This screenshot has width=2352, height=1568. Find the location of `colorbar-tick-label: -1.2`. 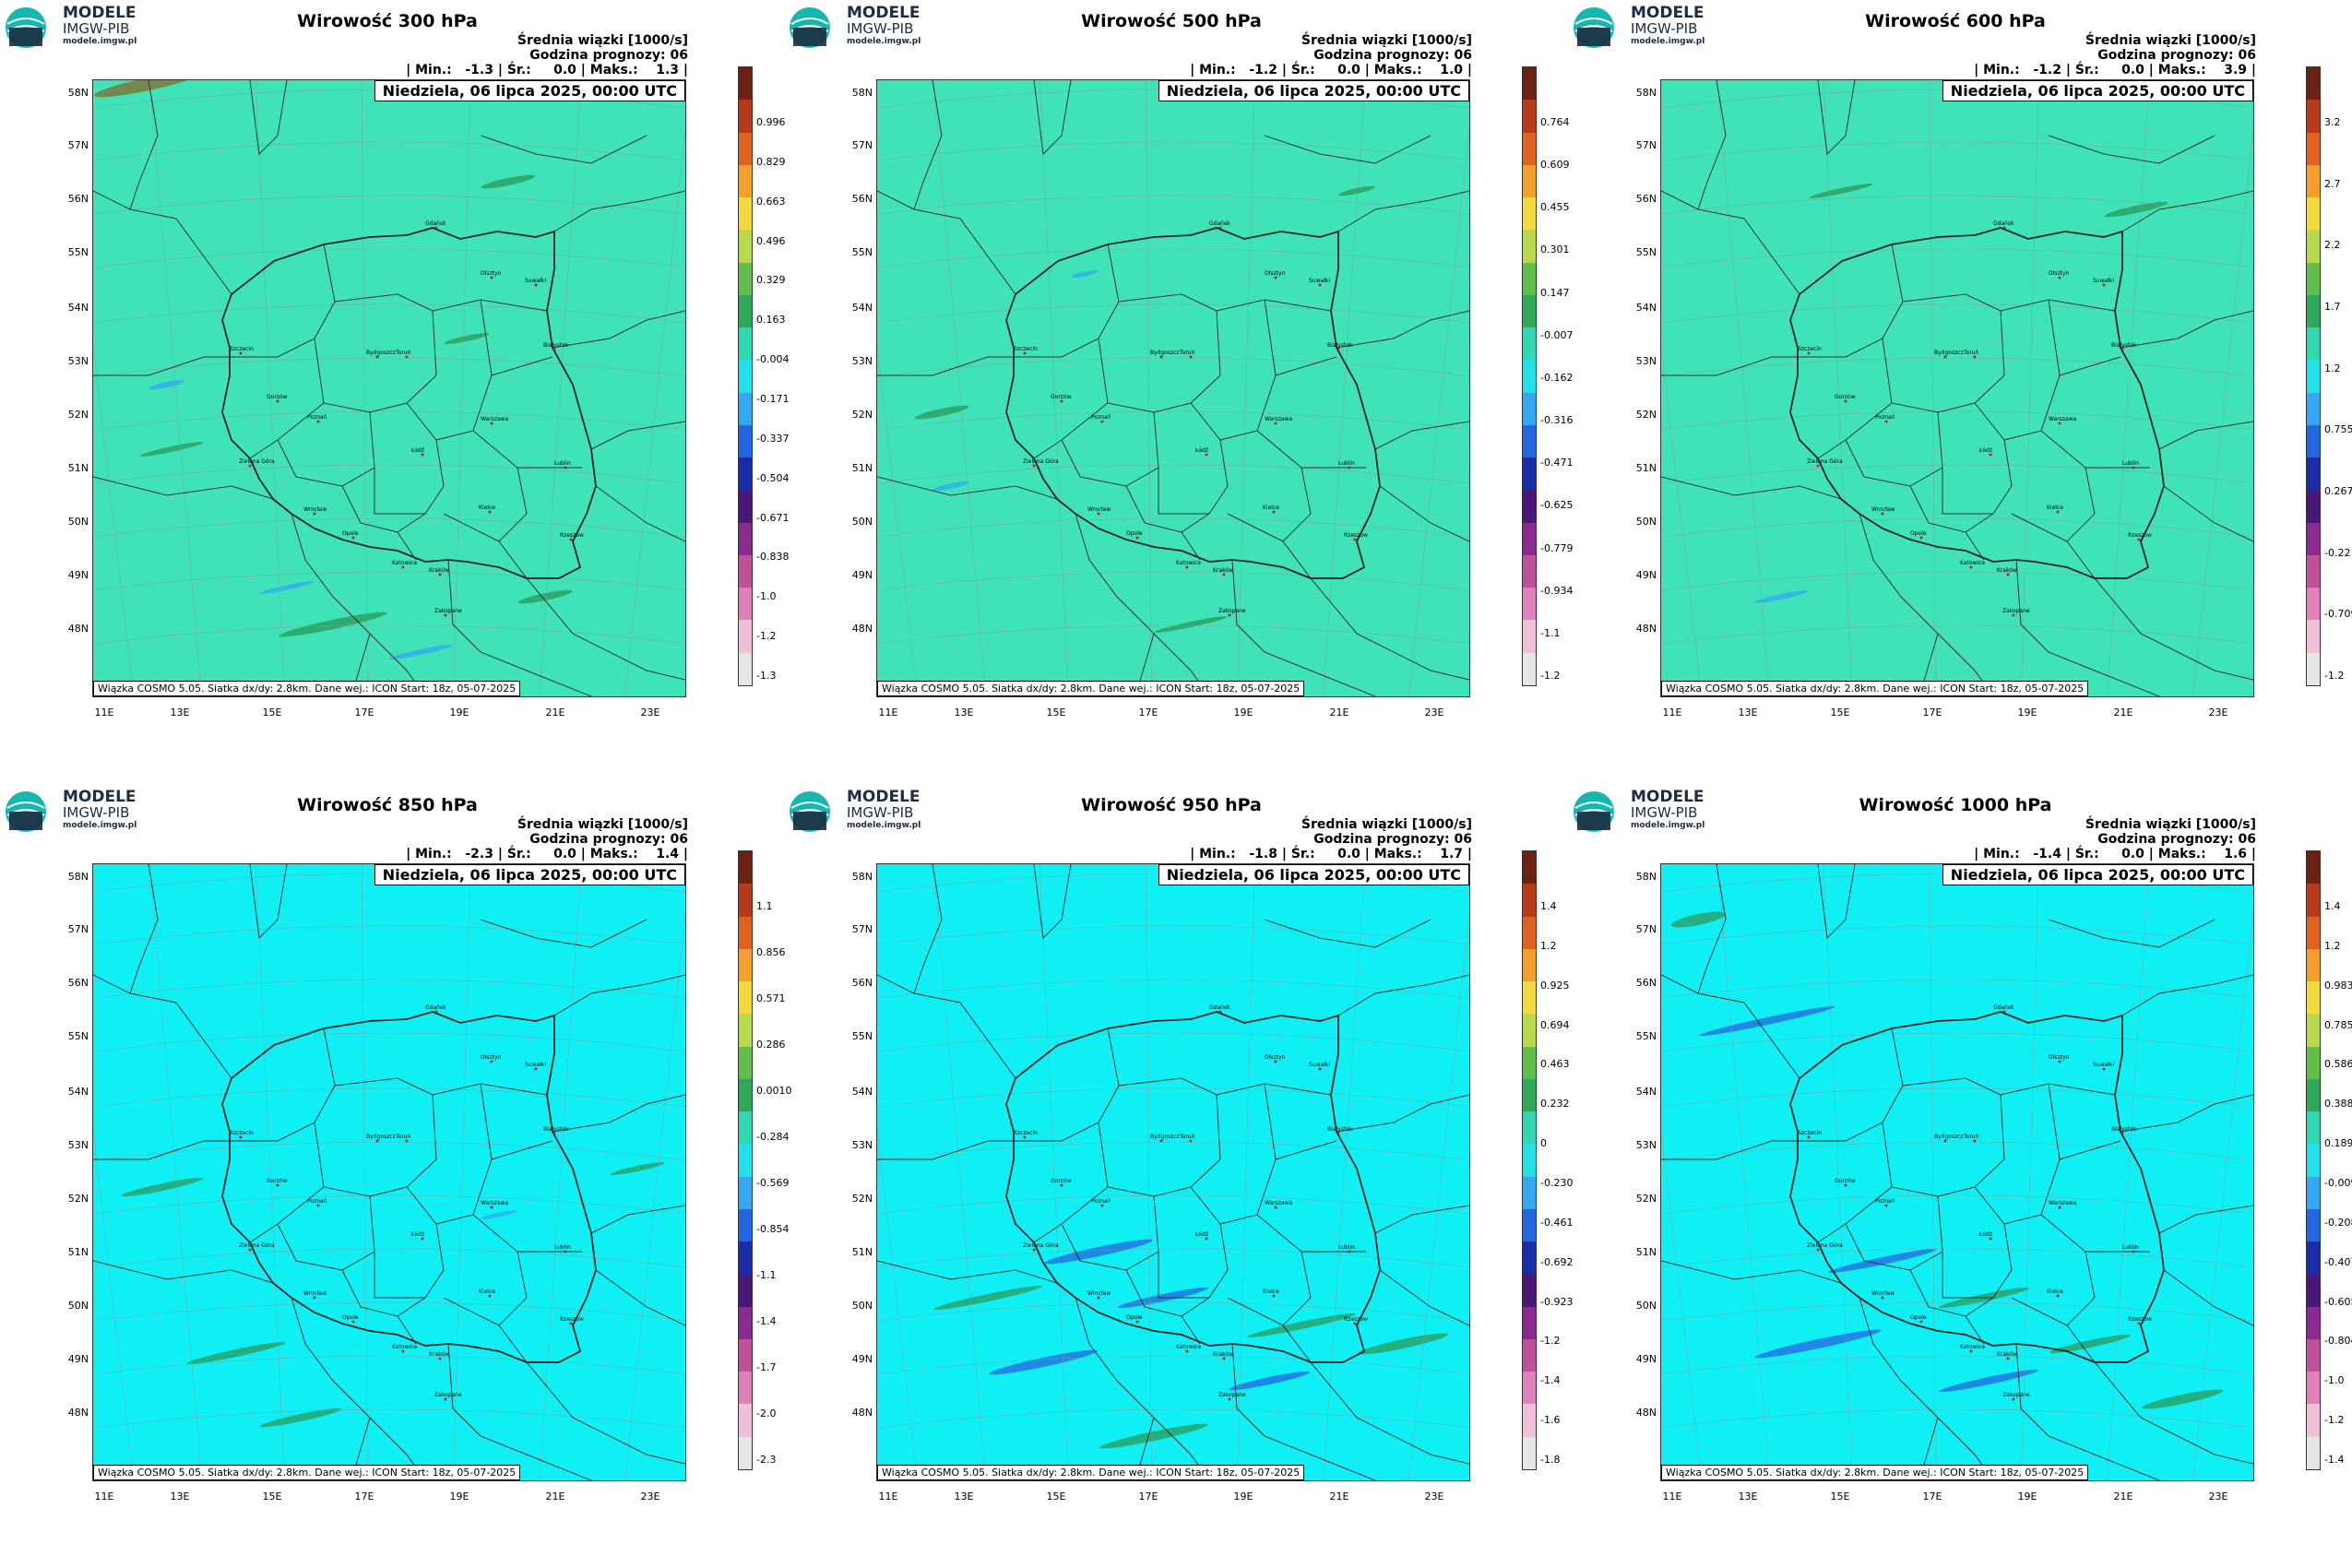

colorbar-tick-label: -1.2 is located at coordinates (2334, 1420).